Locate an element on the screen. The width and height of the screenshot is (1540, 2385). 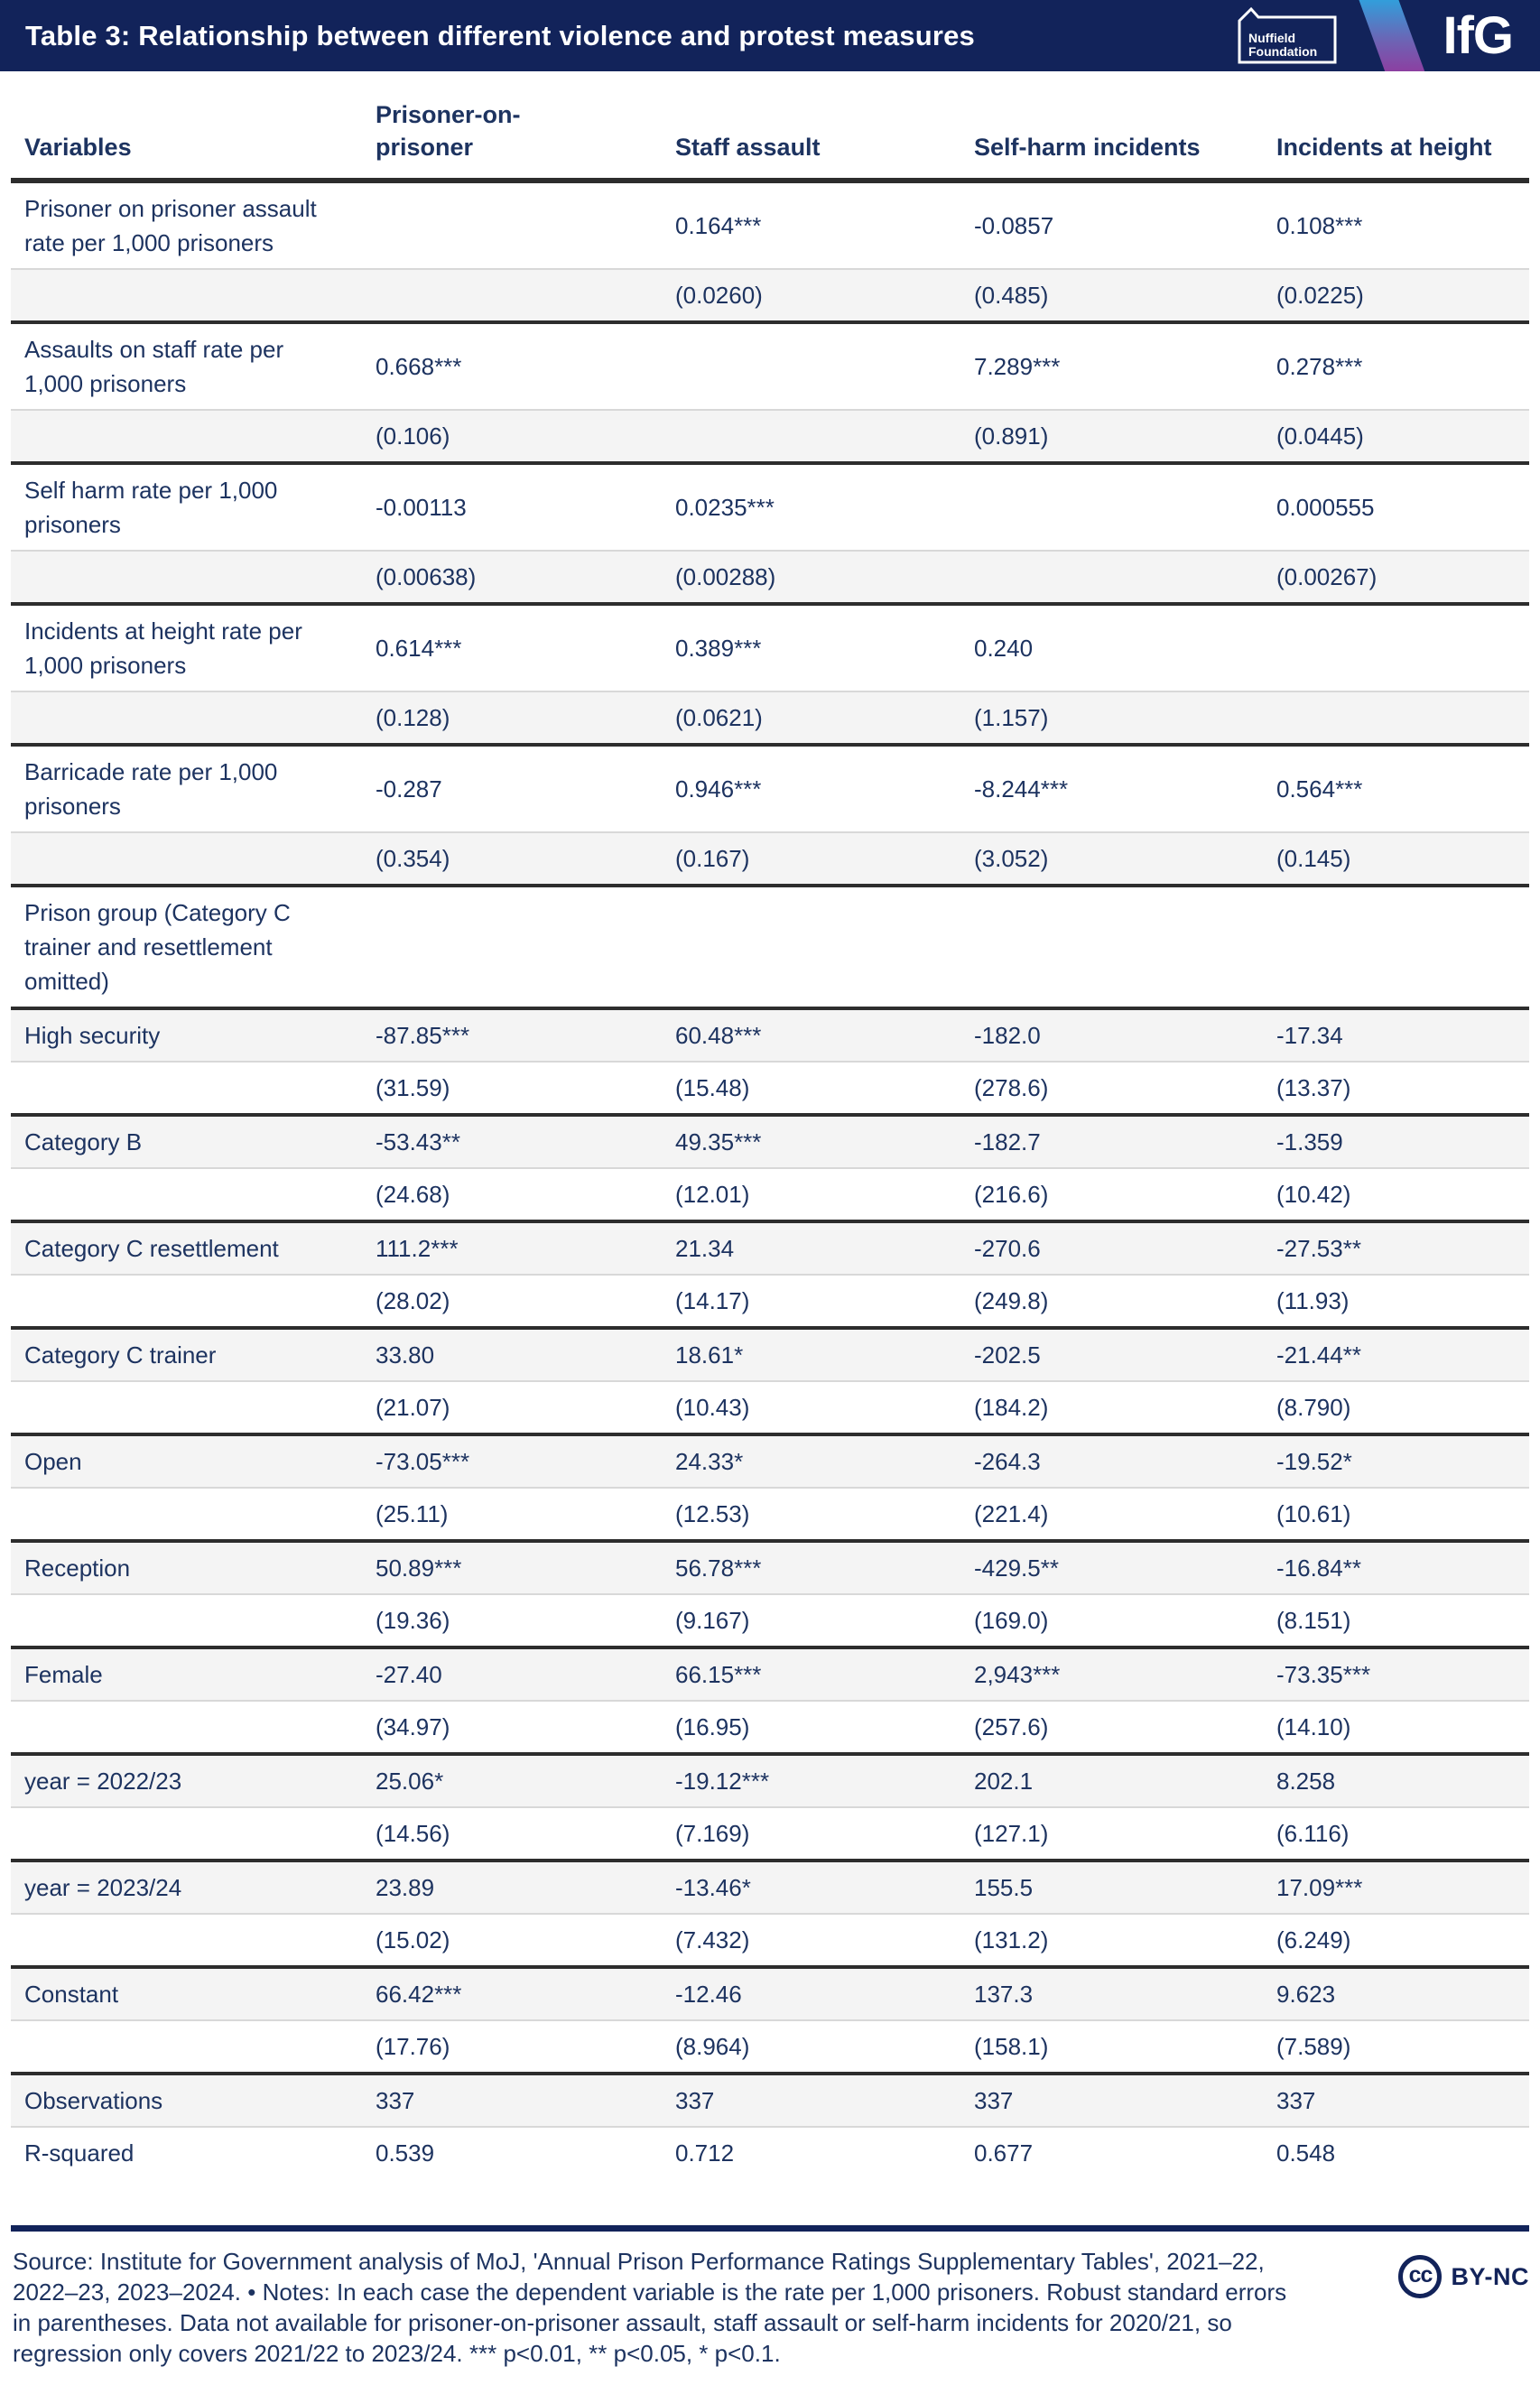
cell-incidents-at-height: (11.93) is located at coordinates (1313, 1300).